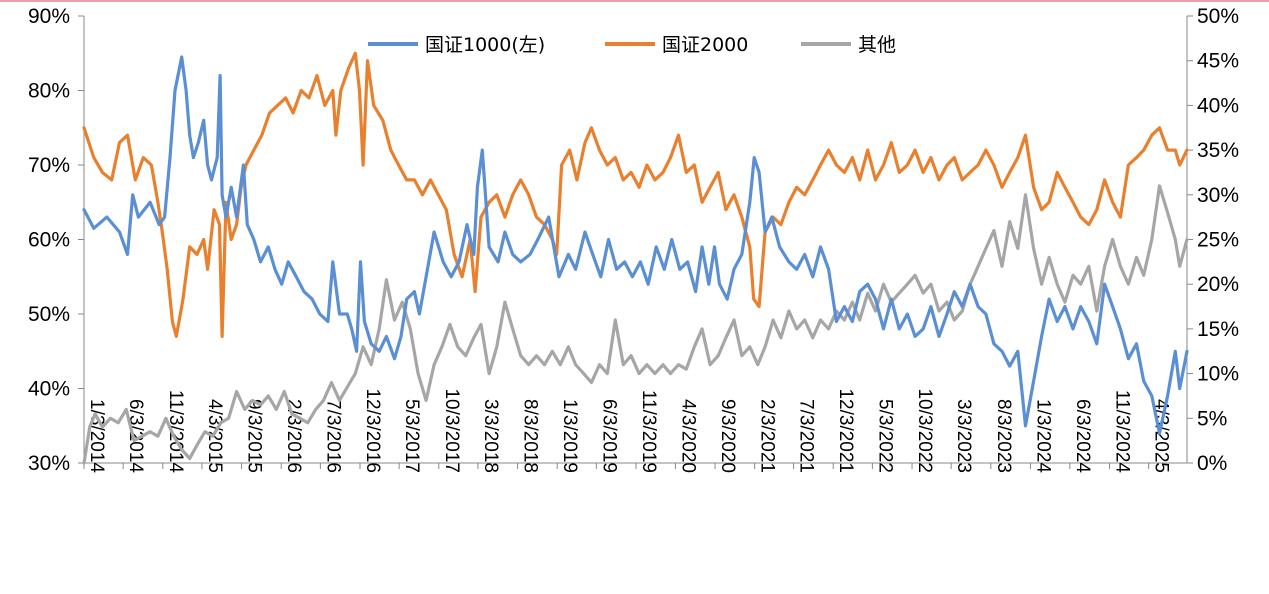 Image resolution: width=1269 pixels, height=594 pixels. I want to click on x-axis-tick-label: 4/3/2020, so click(687, 436).